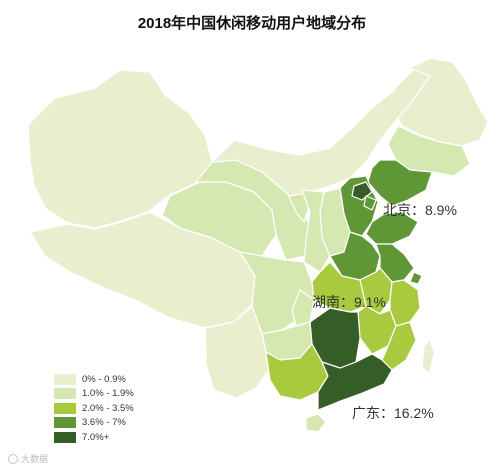 The height and width of the screenshot is (471, 504). What do you see at coordinates (316, 423) in the screenshot?
I see `region-hainan` at bounding box center [316, 423].